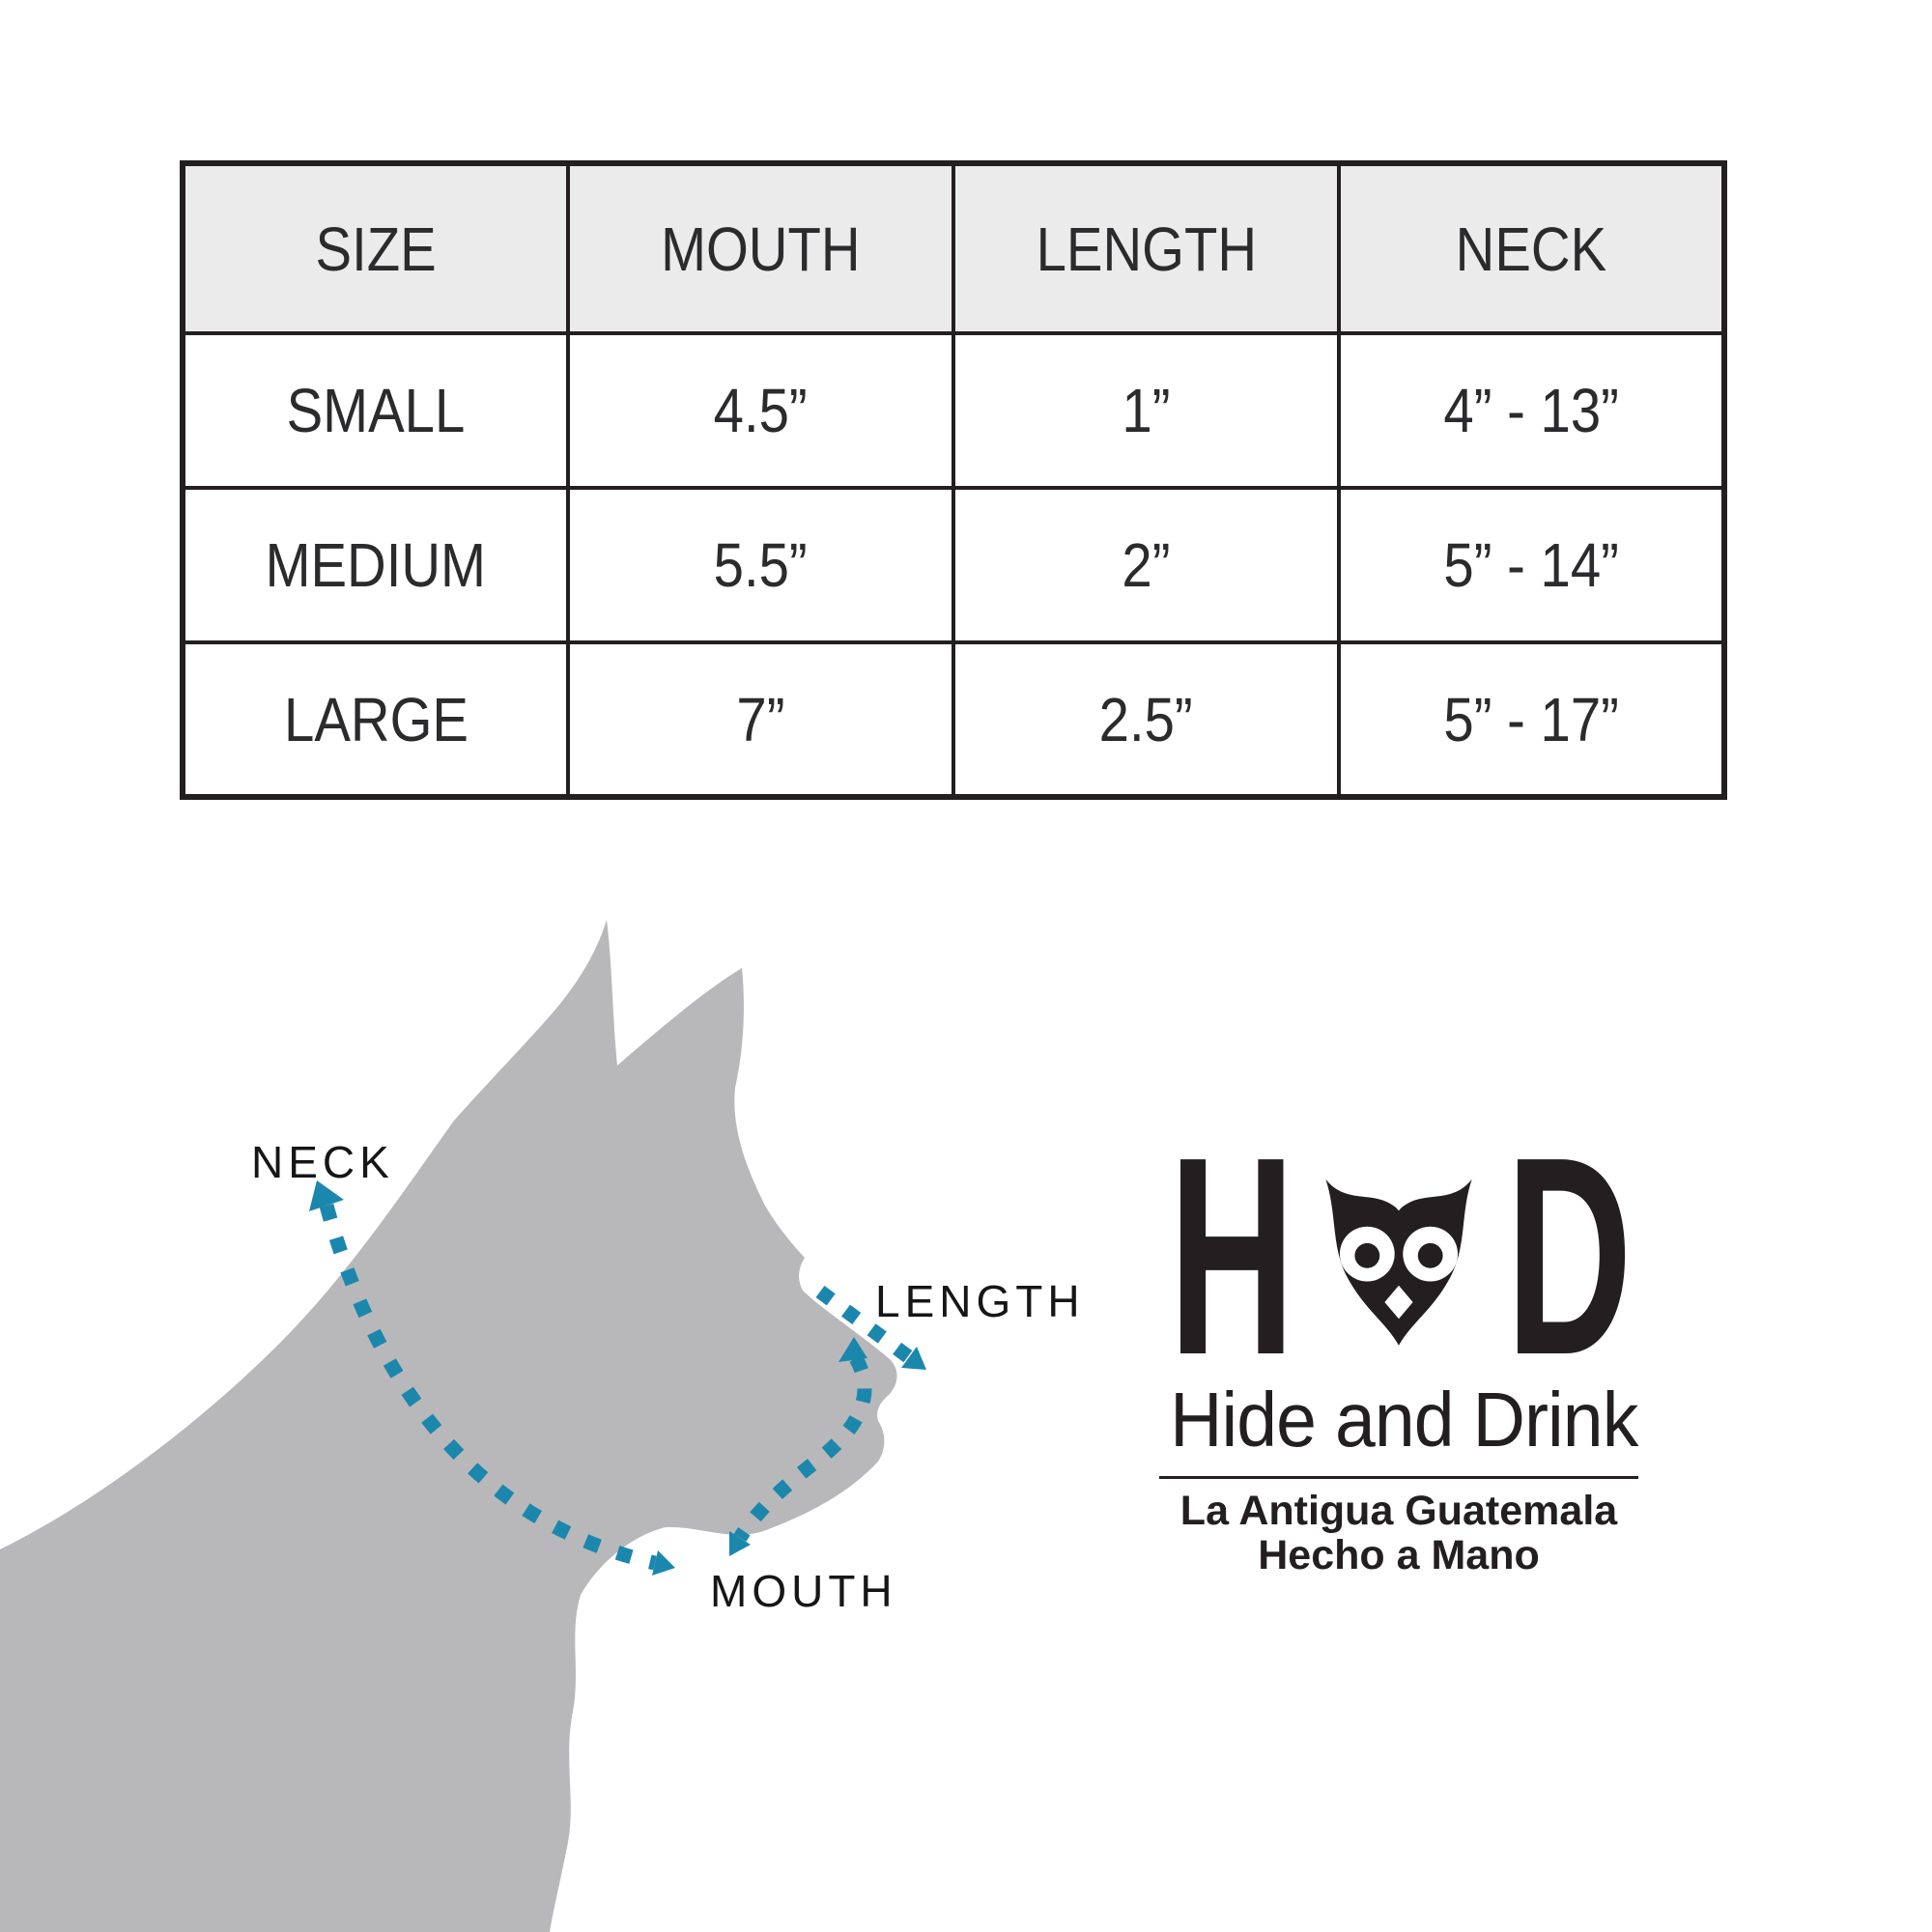  Describe the element at coordinates (760, 410) in the screenshot. I see `cell-mouth: 4.5”` at that location.